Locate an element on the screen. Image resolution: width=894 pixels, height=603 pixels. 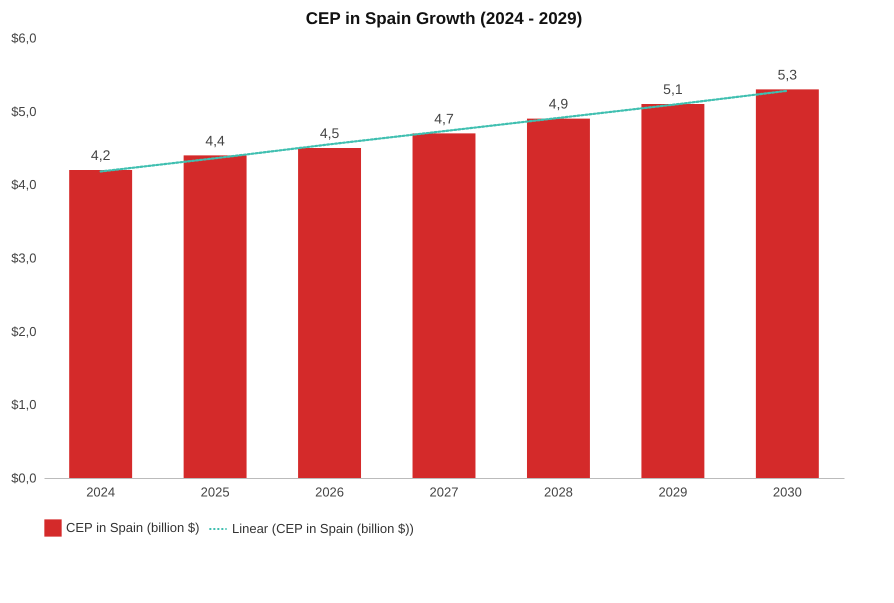
data-label: 4,2 is located at coordinates (100, 155).